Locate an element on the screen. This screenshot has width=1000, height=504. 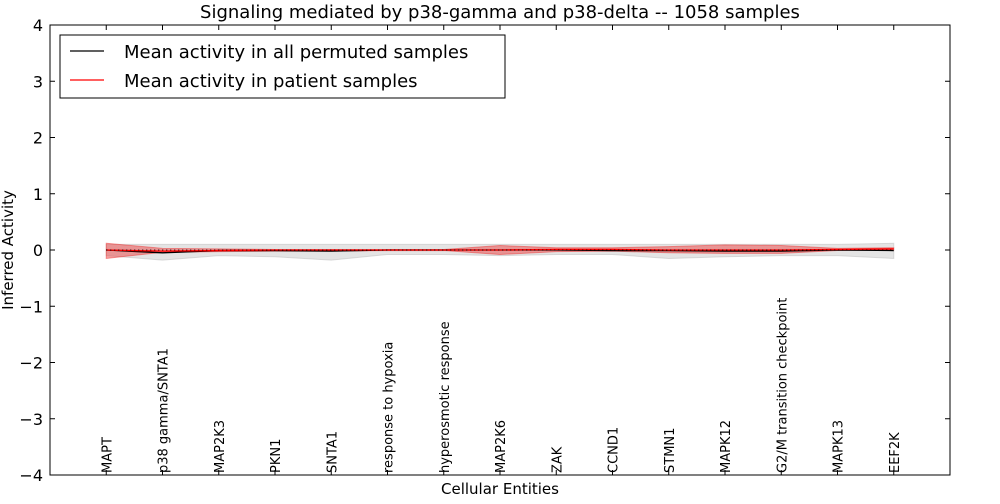
x-tick-label: p38 gamma/SNTA1 is located at coordinates (164, 410).